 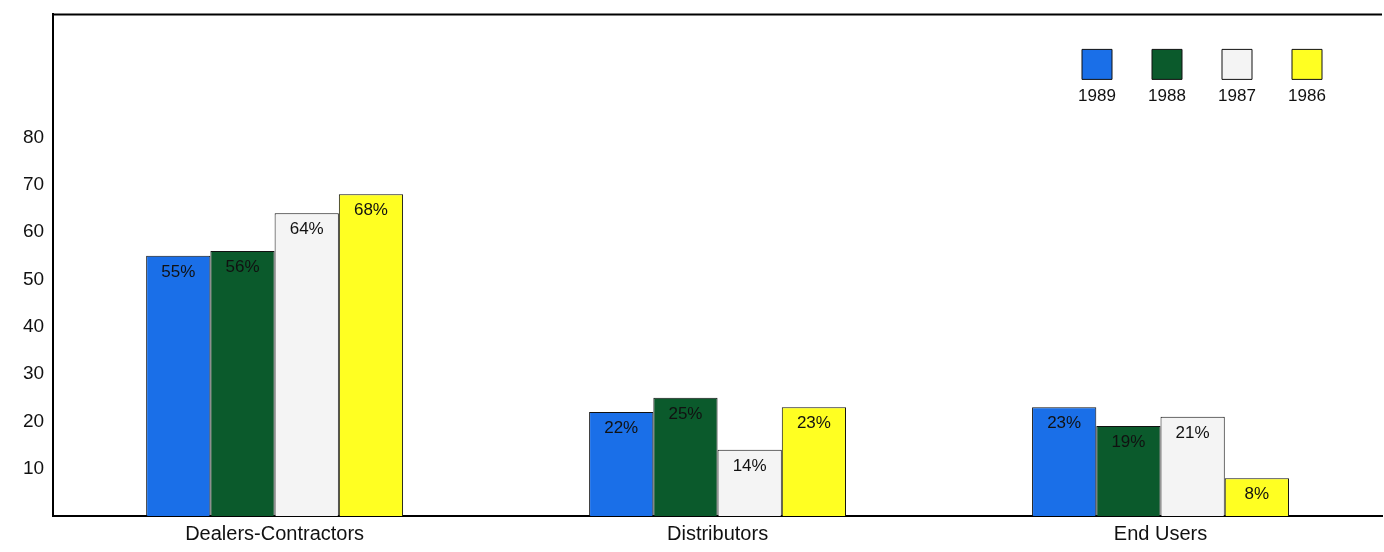 I want to click on y-tick-label: 40, so click(x=33, y=325).